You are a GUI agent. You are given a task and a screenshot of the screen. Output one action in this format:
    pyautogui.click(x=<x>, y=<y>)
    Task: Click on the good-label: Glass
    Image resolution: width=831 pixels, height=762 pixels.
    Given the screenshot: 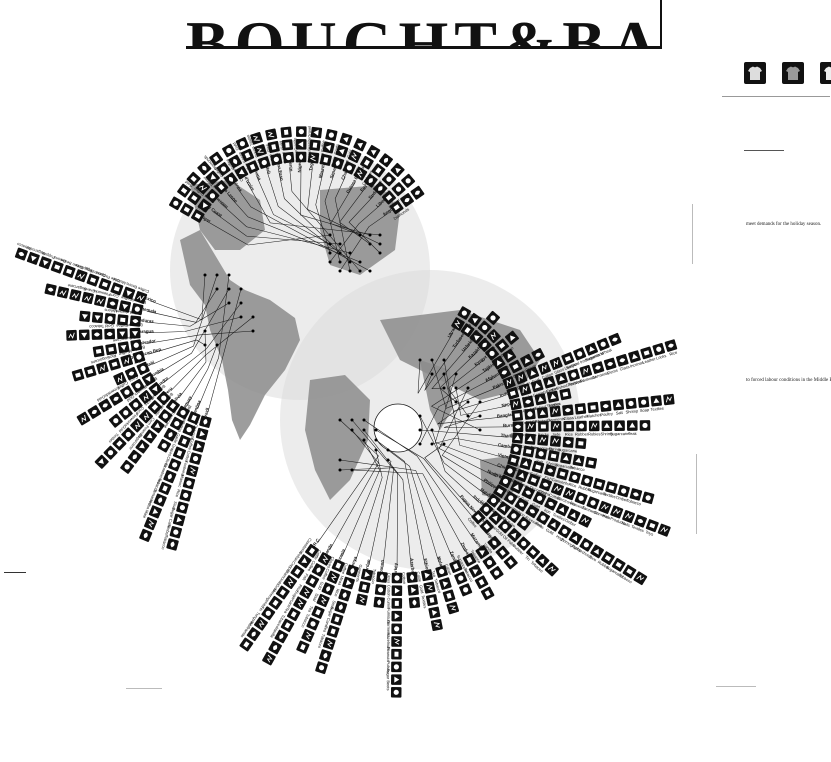 What is the action you would take?
    pyautogui.click(x=624, y=368)
    